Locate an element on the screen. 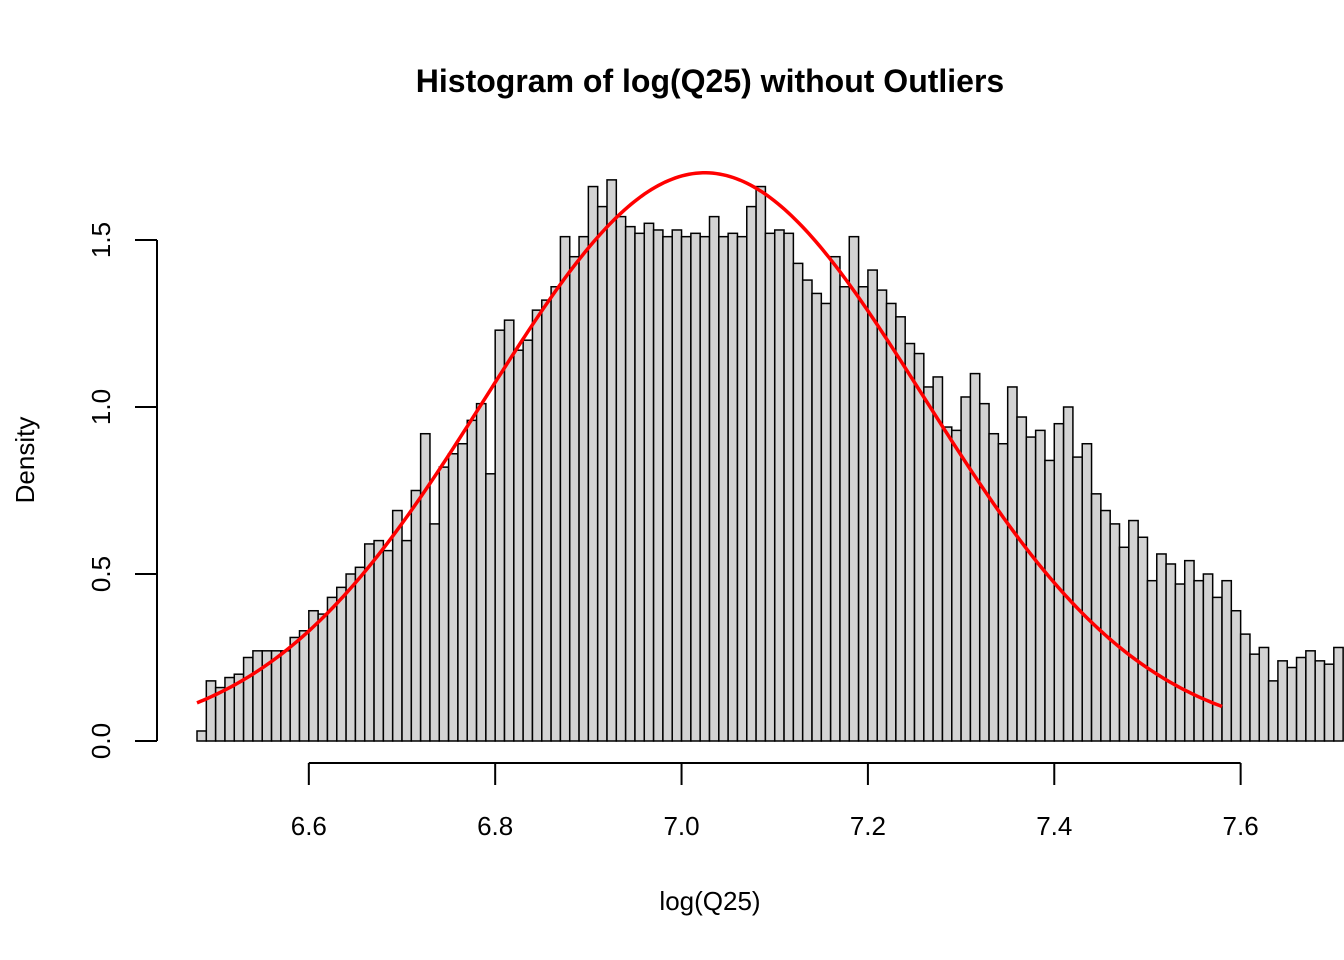  x-tick-label: 7.6 is located at coordinates (1241, 826).